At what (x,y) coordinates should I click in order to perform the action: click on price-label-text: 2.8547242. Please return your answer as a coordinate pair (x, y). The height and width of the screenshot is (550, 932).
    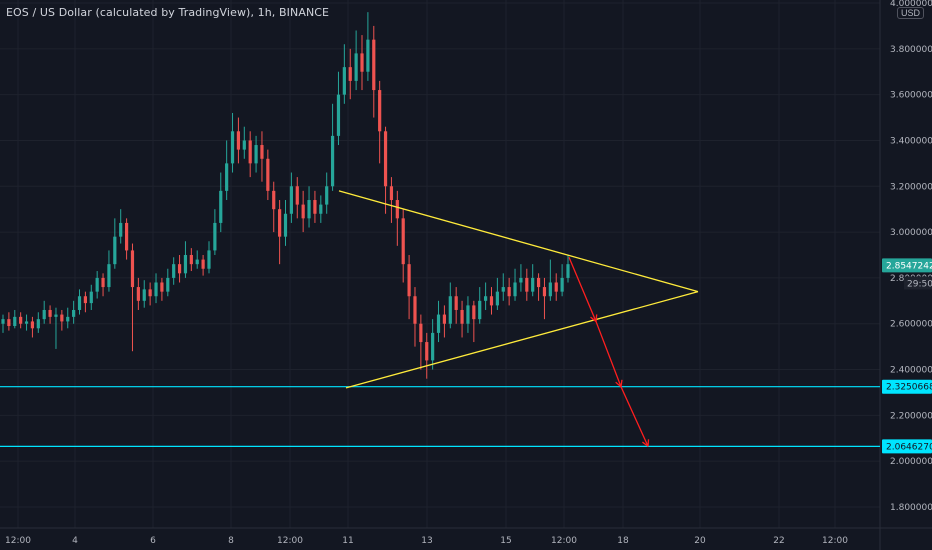
    Looking at the image, I should click on (909, 266).